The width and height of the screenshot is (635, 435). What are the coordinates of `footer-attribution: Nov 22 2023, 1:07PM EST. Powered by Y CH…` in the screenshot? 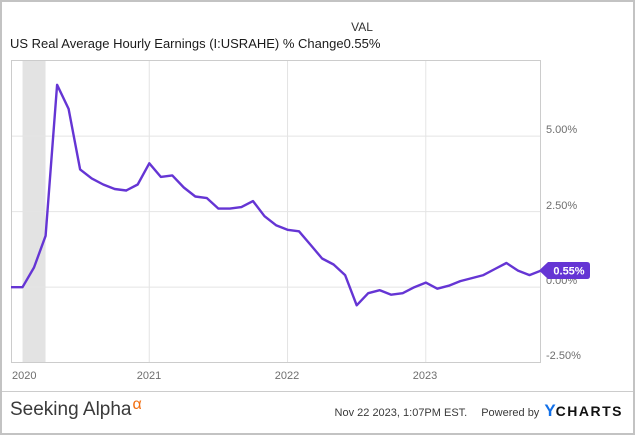 It's located at (478, 410).